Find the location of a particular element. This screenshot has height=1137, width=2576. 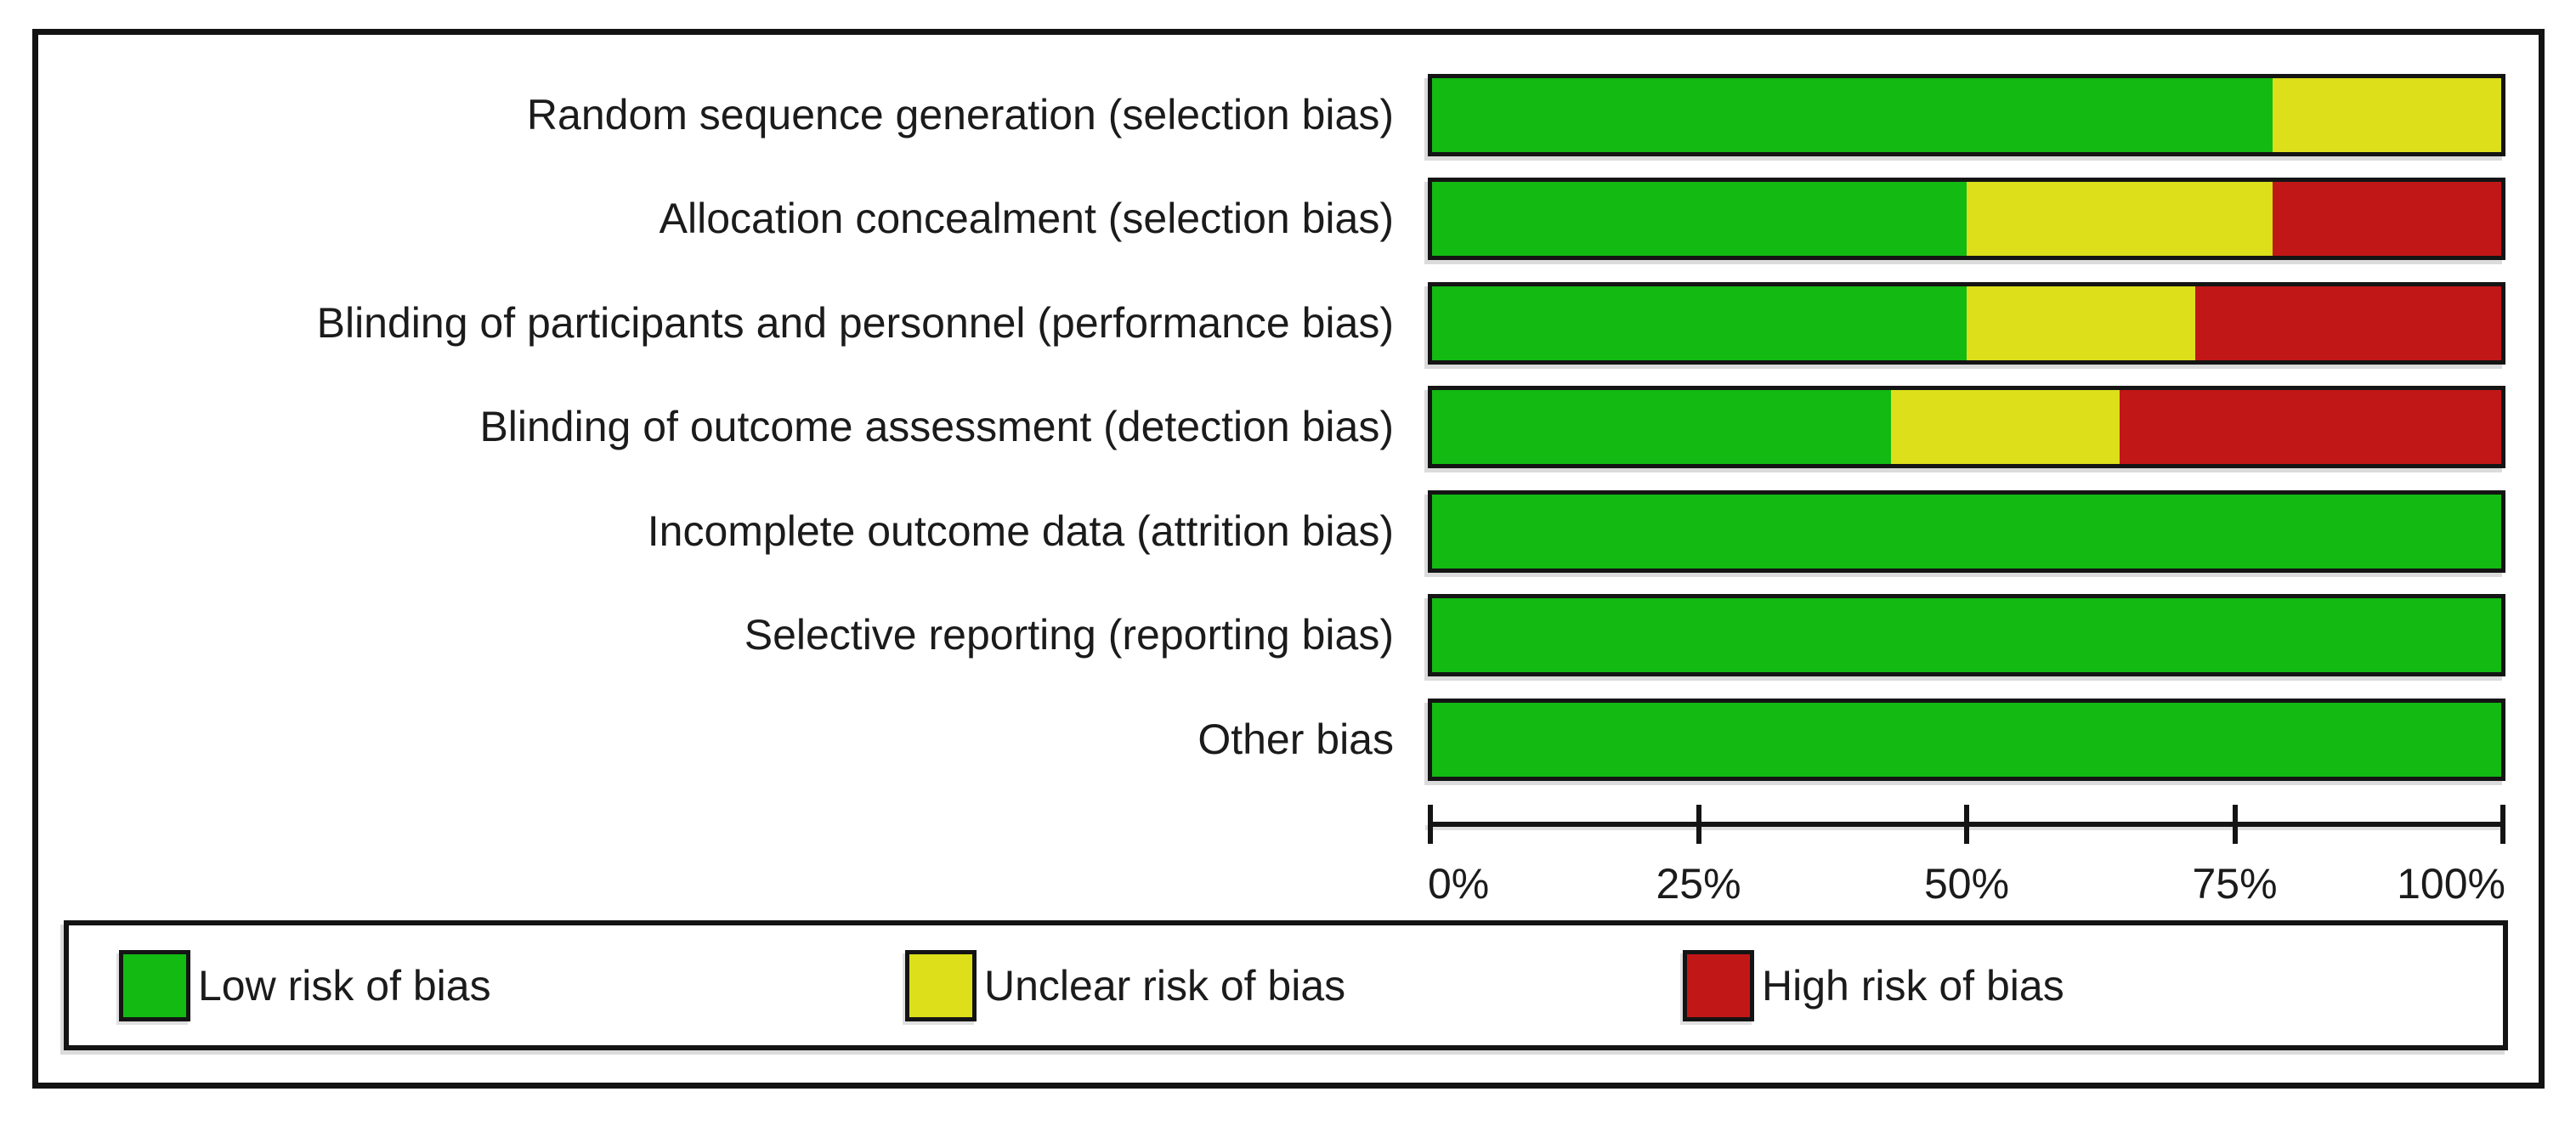

legend-item: High risk of bias is located at coordinates (1873, 985).